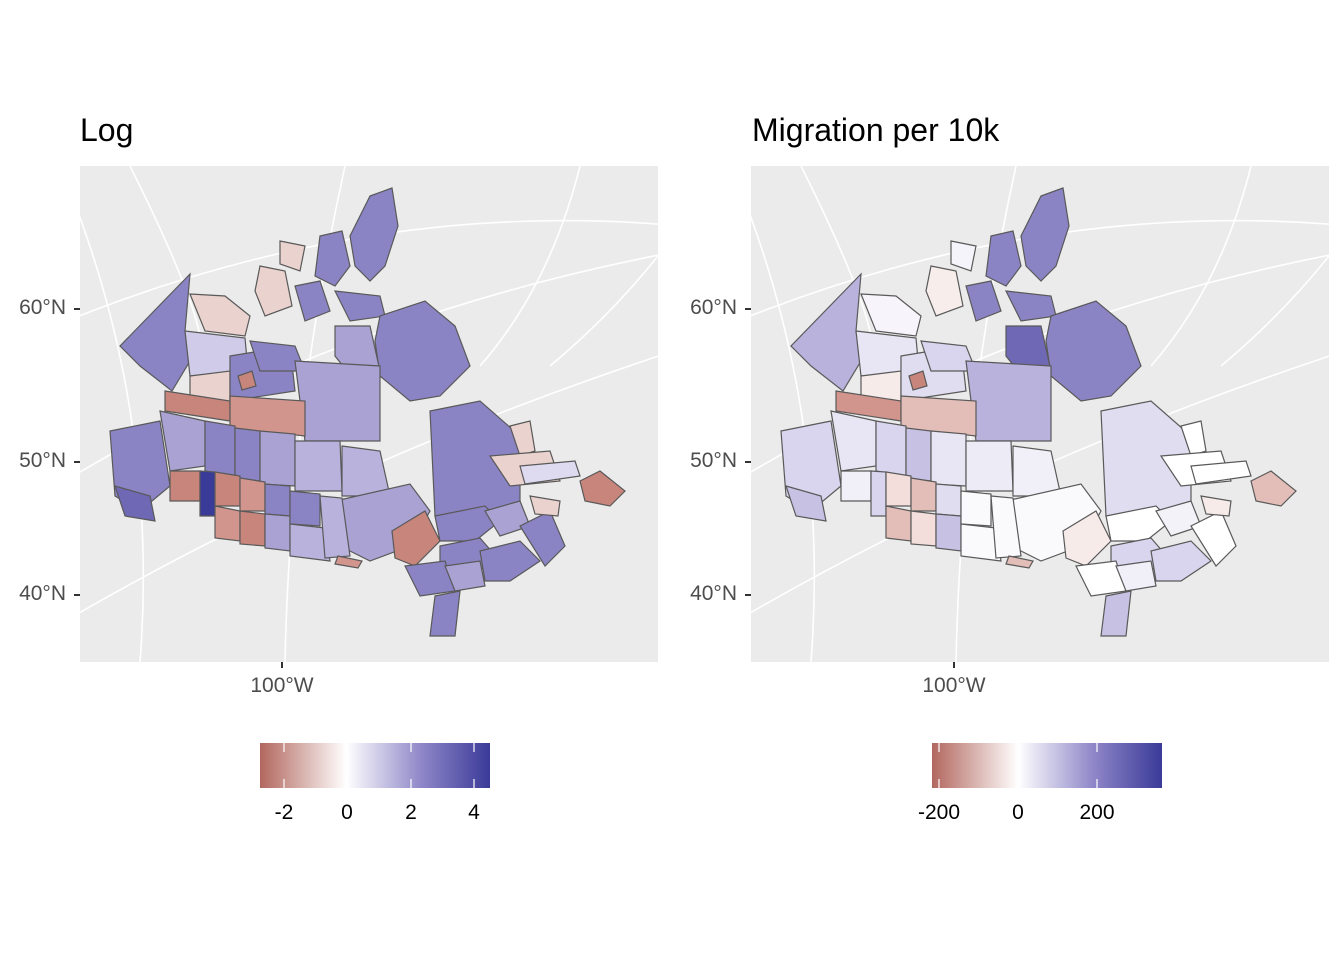 The height and width of the screenshot is (960, 1344). I want to click on legend-label: 4, so click(474, 812).